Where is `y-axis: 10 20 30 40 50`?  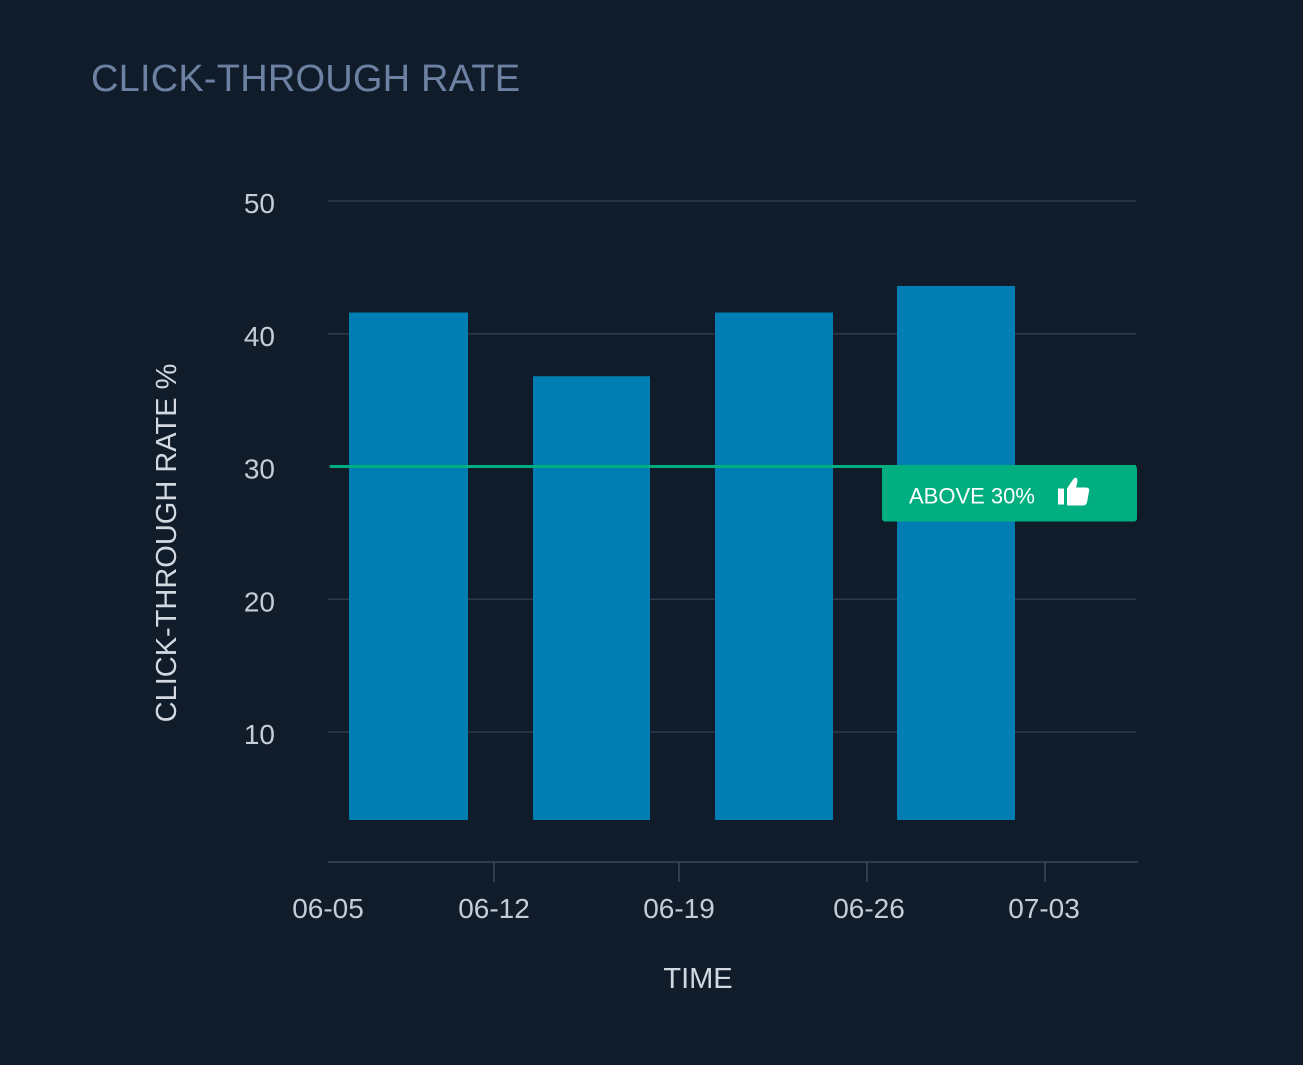 y-axis: 10 20 30 40 50 is located at coordinates (259, 469).